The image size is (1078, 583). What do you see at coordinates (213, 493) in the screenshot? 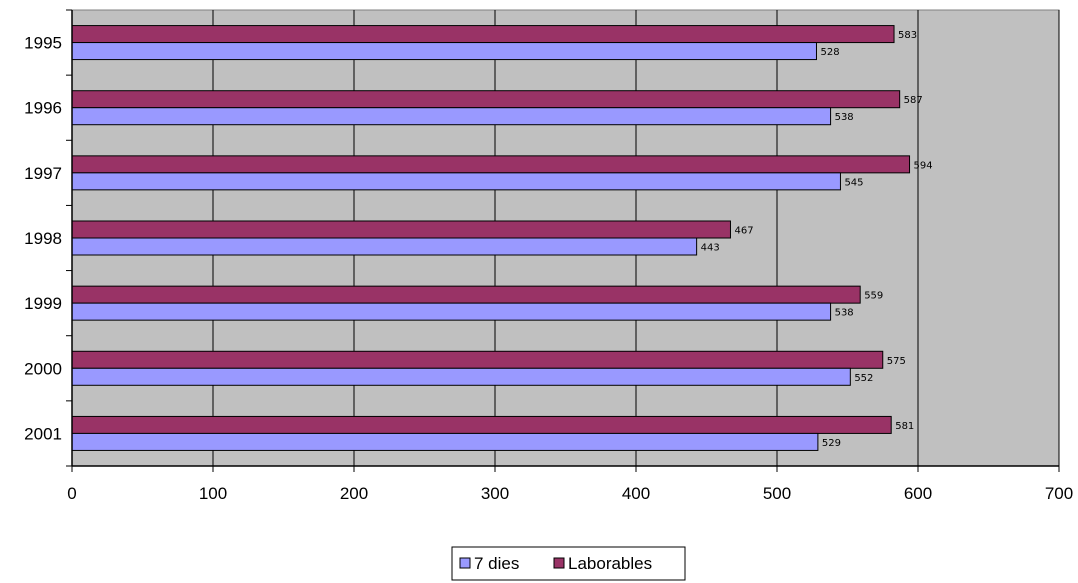
I see `x-tick-label-100: 100` at bounding box center [213, 493].